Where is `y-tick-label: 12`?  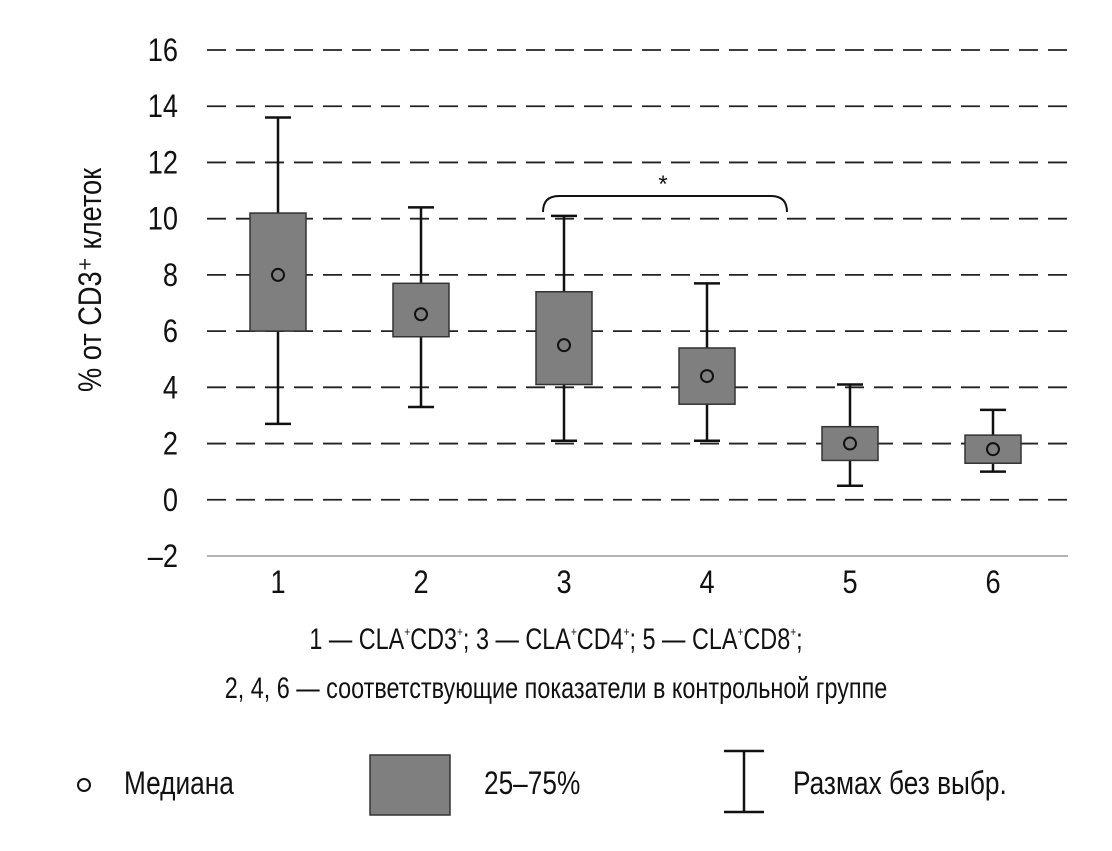
y-tick-label: 12 is located at coordinates (163, 163).